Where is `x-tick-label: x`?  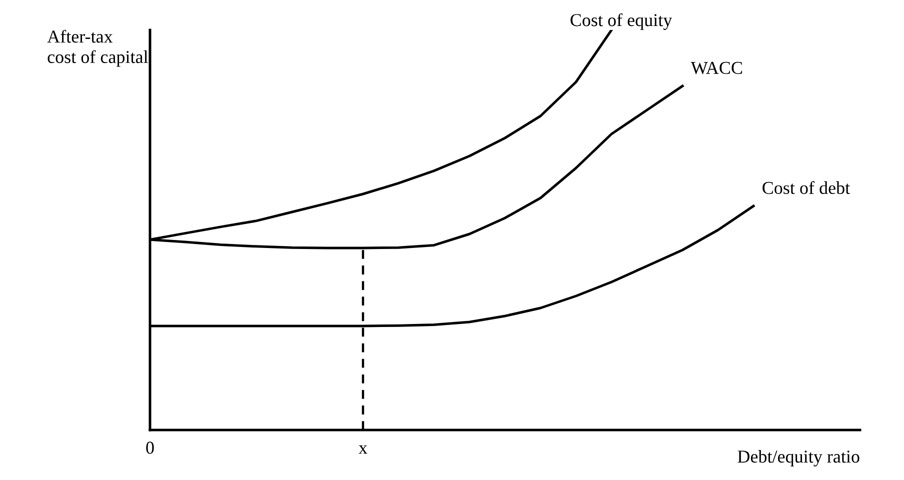
x-tick-label: x is located at coordinates (363, 449).